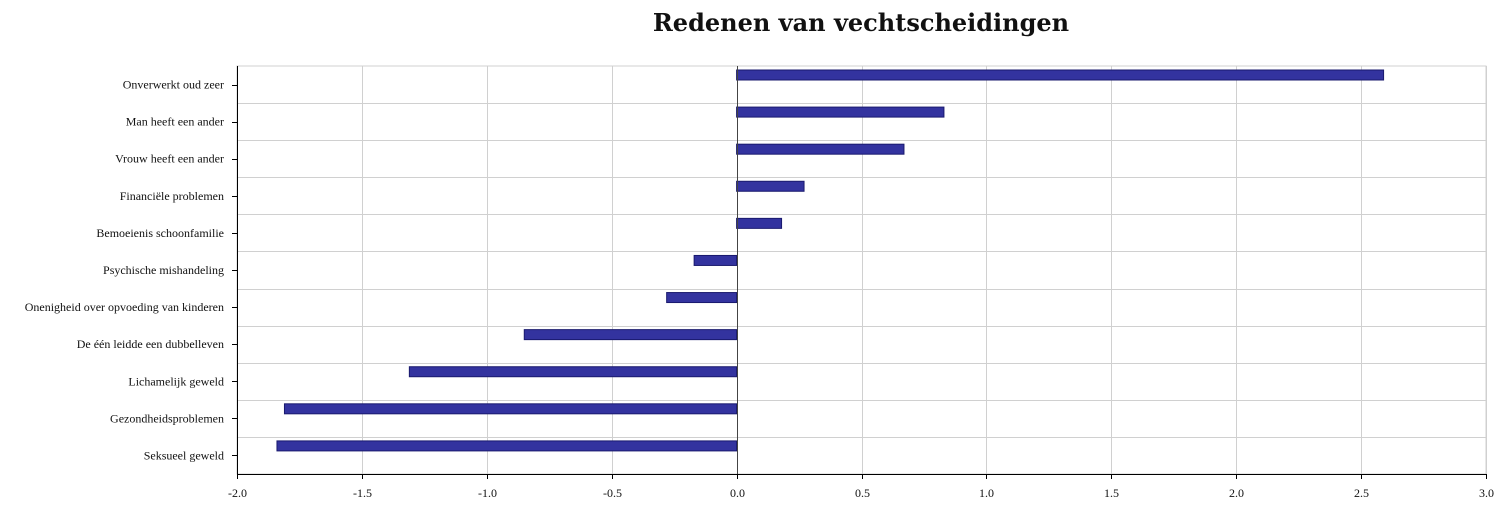 This screenshot has height=515, width=1500. Describe the element at coordinates (1236, 493) in the screenshot. I see `x-tick-label: 2.0` at that location.